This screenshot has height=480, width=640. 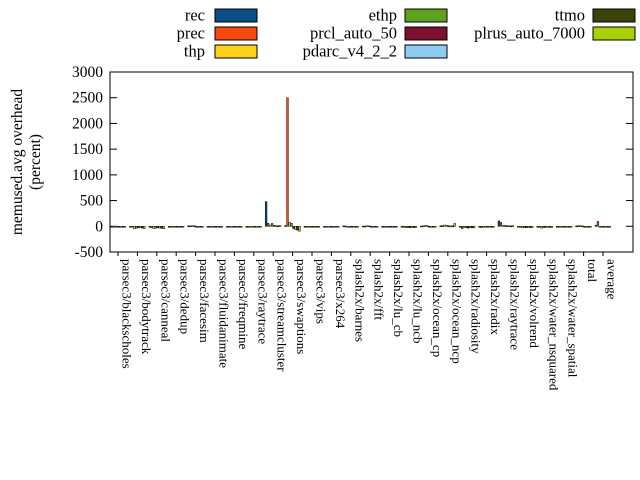 What do you see at coordinates (194, 51) in the screenshot?
I see `legend-item-label-thp: thp` at bounding box center [194, 51].